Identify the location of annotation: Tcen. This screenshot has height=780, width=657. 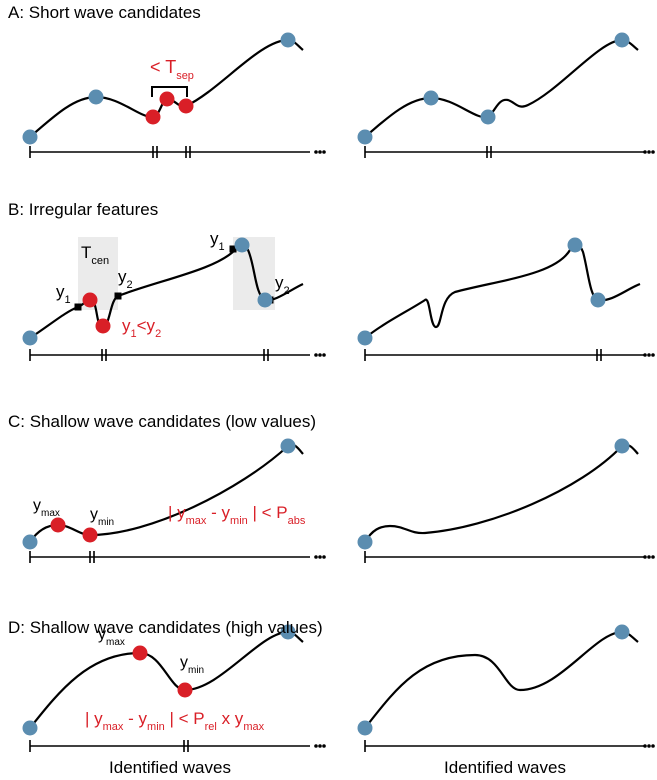
(95, 255).